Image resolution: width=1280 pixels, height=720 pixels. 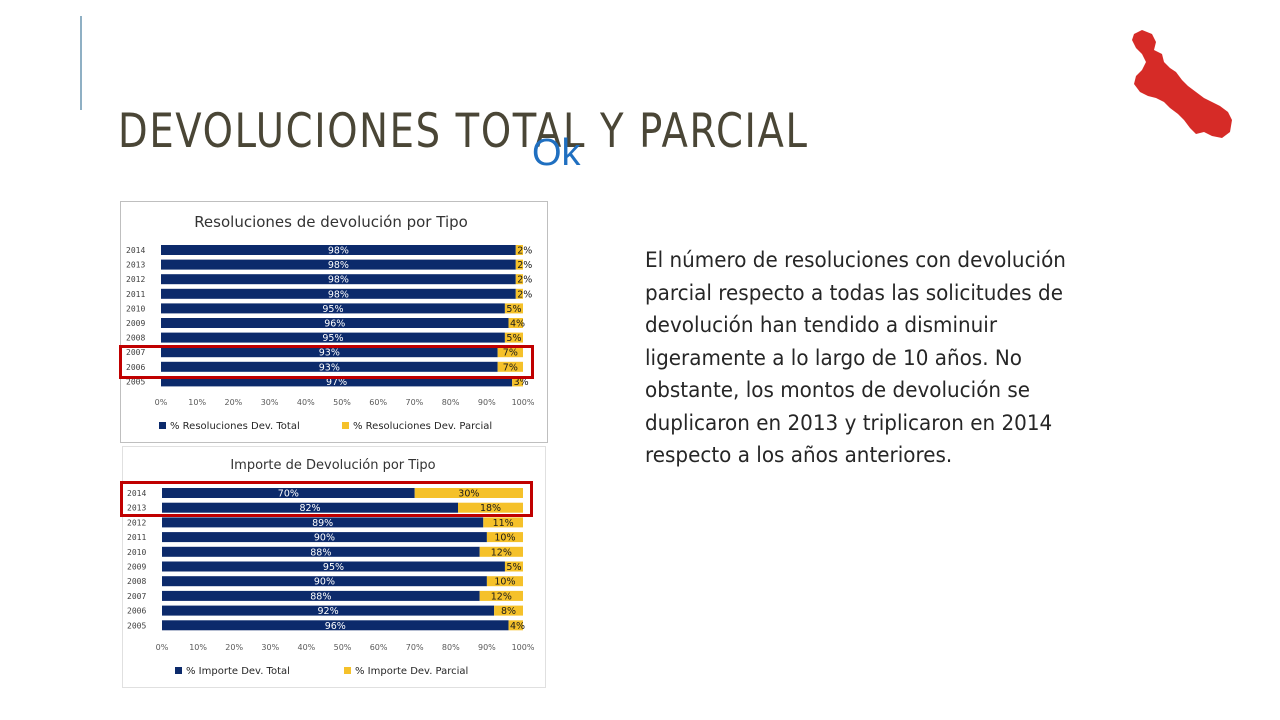 What do you see at coordinates (504, 582) in the screenshot?
I see `data-label-parcial: 10%` at bounding box center [504, 582].